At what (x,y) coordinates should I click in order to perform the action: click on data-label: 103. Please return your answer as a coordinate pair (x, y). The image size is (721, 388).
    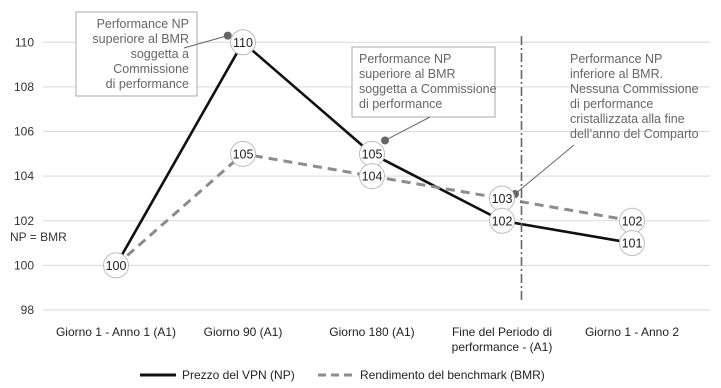
    Looking at the image, I should click on (502, 198).